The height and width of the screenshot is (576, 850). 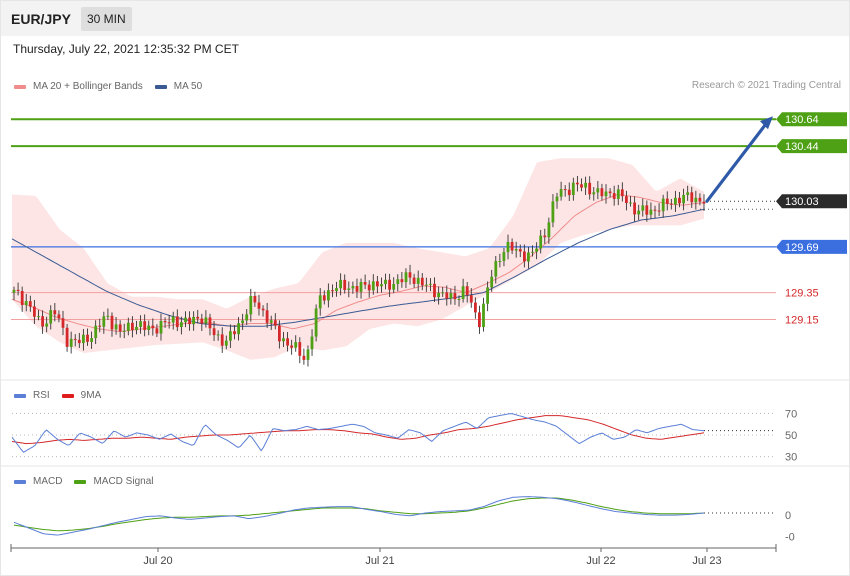 What do you see at coordinates (791, 436) in the screenshot?
I see `rsi-tick-label: 50` at bounding box center [791, 436].